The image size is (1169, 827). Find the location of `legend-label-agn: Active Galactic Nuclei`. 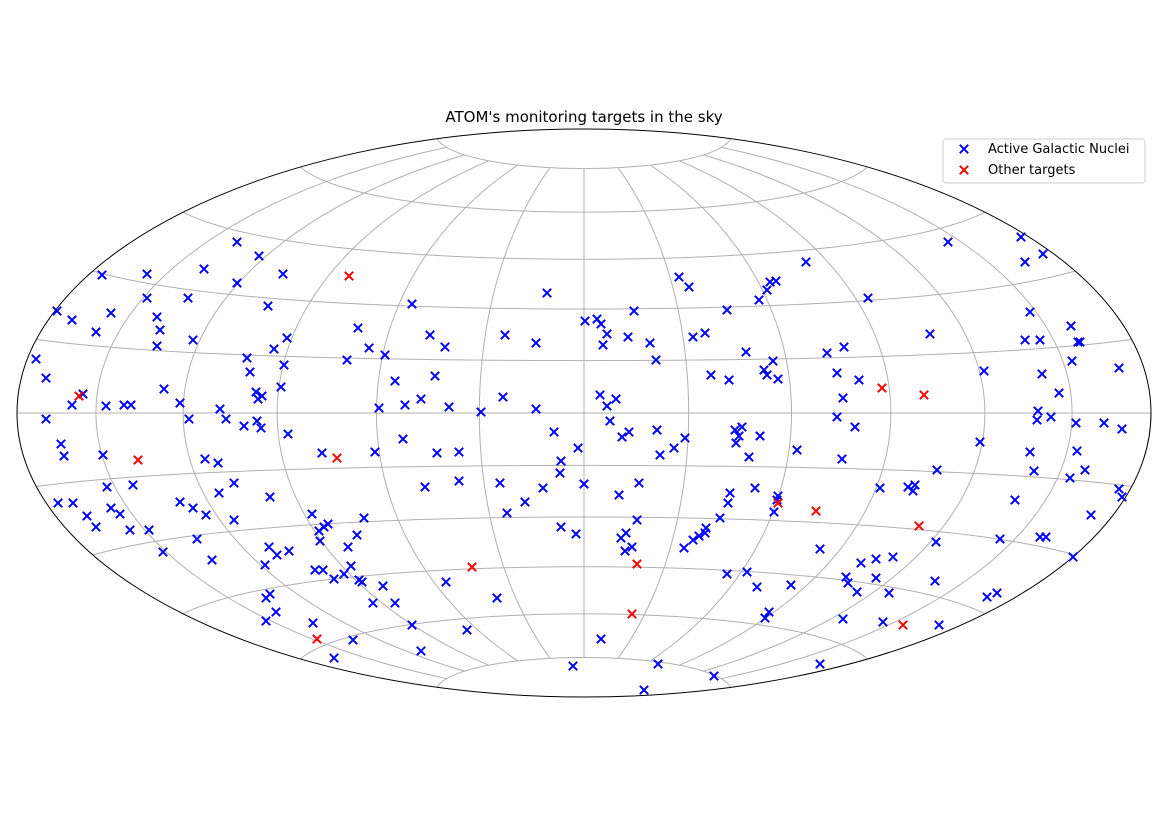

legend-label-agn: Active Galactic Nuclei is located at coordinates (1058, 149).